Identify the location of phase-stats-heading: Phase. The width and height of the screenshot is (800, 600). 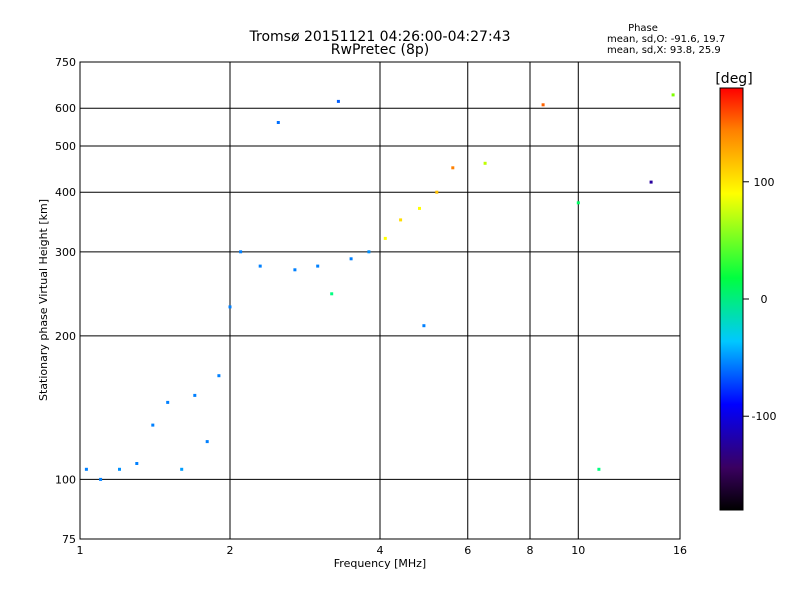
(643, 28).